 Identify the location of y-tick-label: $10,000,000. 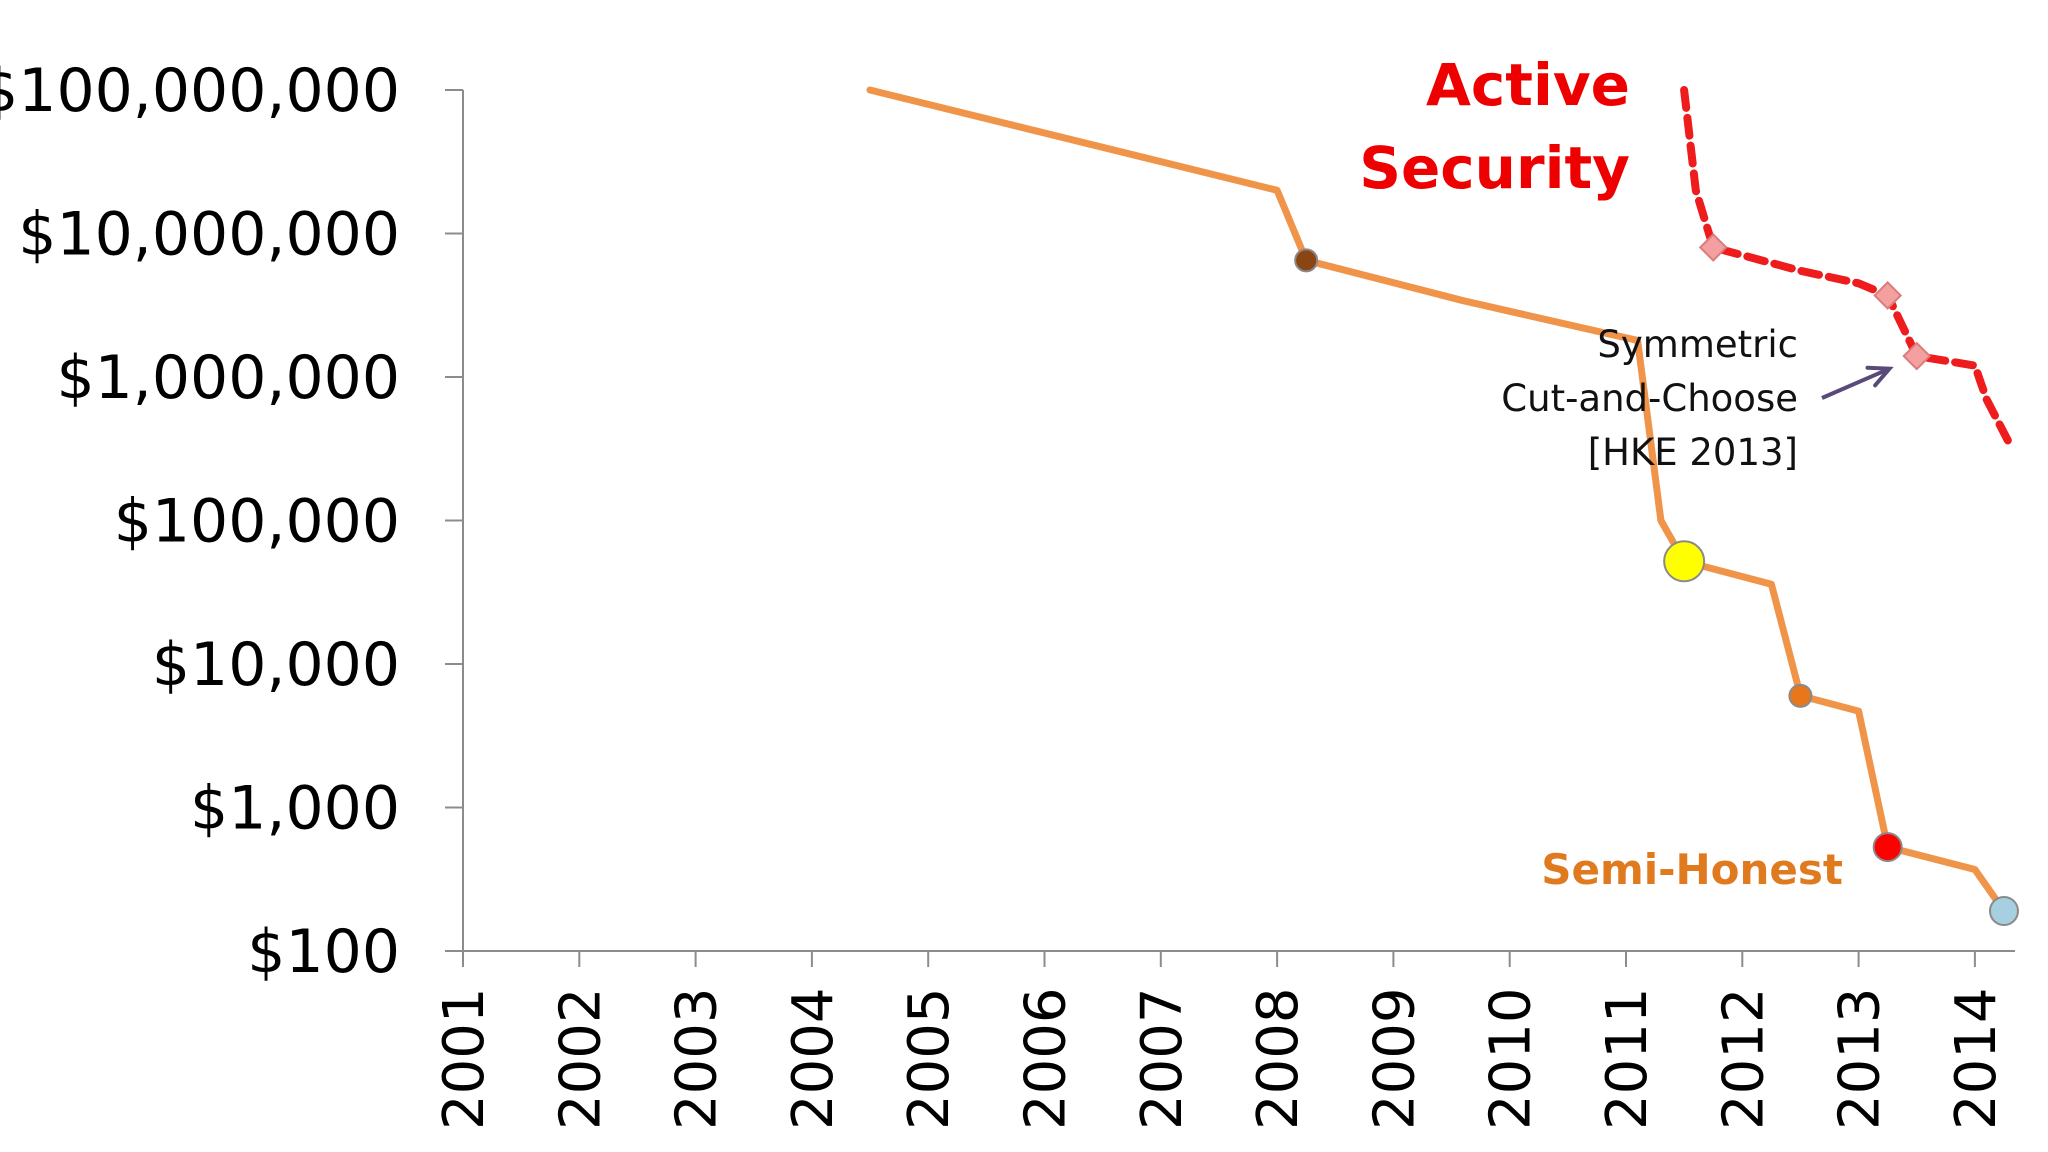
(209, 235).